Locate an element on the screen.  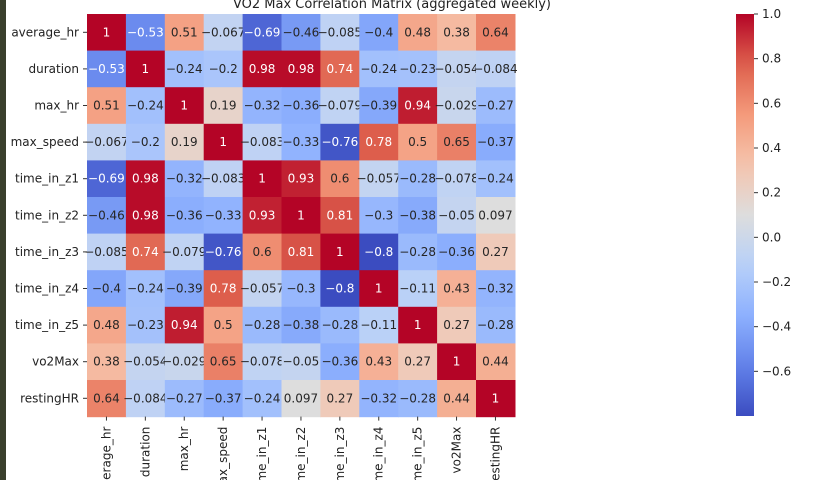
column-label: restingHR is located at coordinates (495, 453).